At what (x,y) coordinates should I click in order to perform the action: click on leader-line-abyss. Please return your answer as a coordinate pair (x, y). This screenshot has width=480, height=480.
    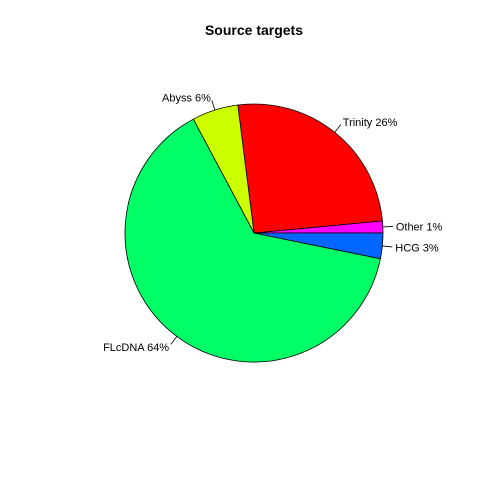
    Looking at the image, I should click on (213, 105).